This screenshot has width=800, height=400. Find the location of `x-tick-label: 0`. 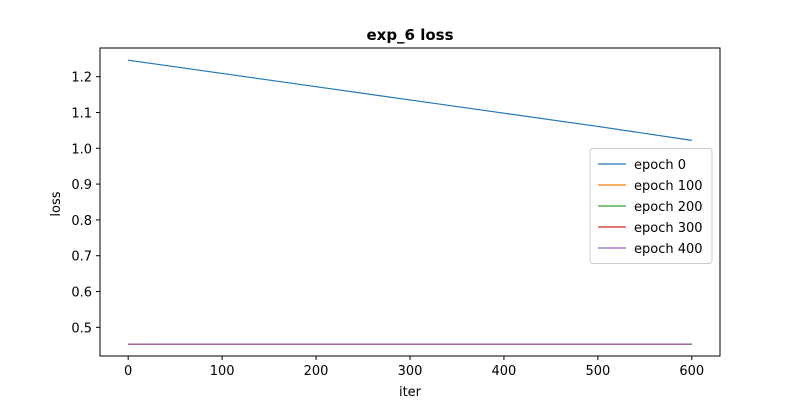

x-tick-label: 0 is located at coordinates (128, 371).